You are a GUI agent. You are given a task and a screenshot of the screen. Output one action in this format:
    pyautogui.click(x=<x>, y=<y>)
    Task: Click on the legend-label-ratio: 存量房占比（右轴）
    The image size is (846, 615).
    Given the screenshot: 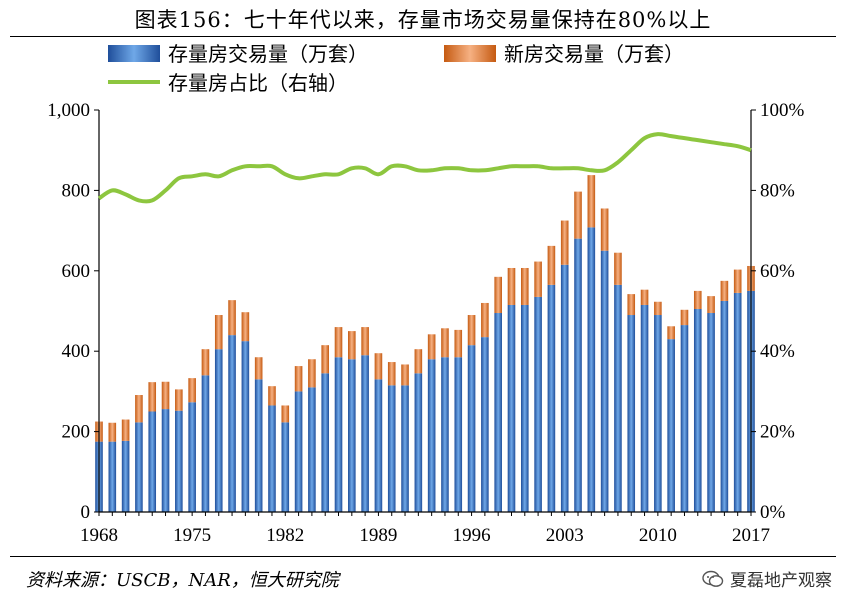 What is the action you would take?
    pyautogui.click(x=258, y=83)
    